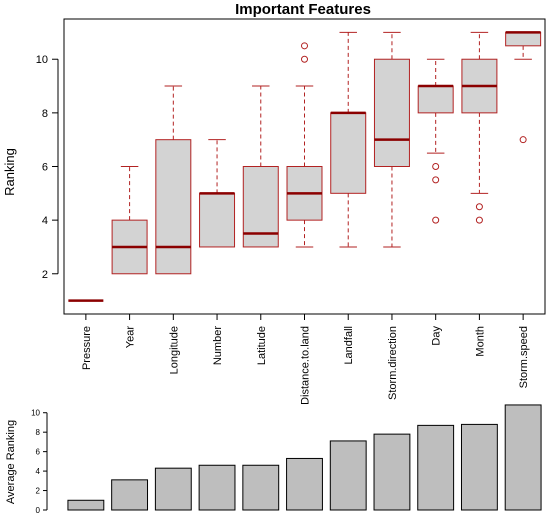  I want to click on bar-y-tick-label: 8, so click(38, 432).